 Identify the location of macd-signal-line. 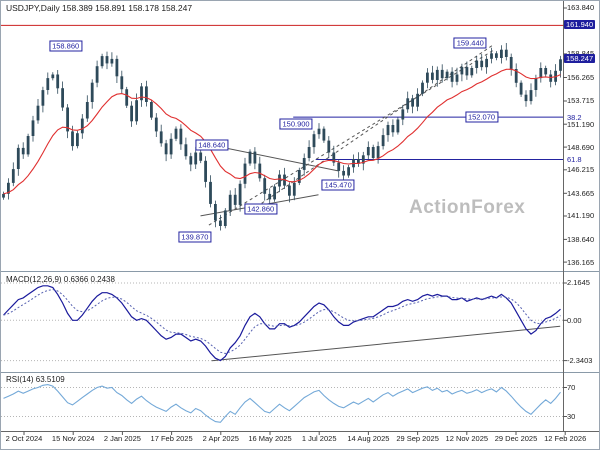
(282, 321).